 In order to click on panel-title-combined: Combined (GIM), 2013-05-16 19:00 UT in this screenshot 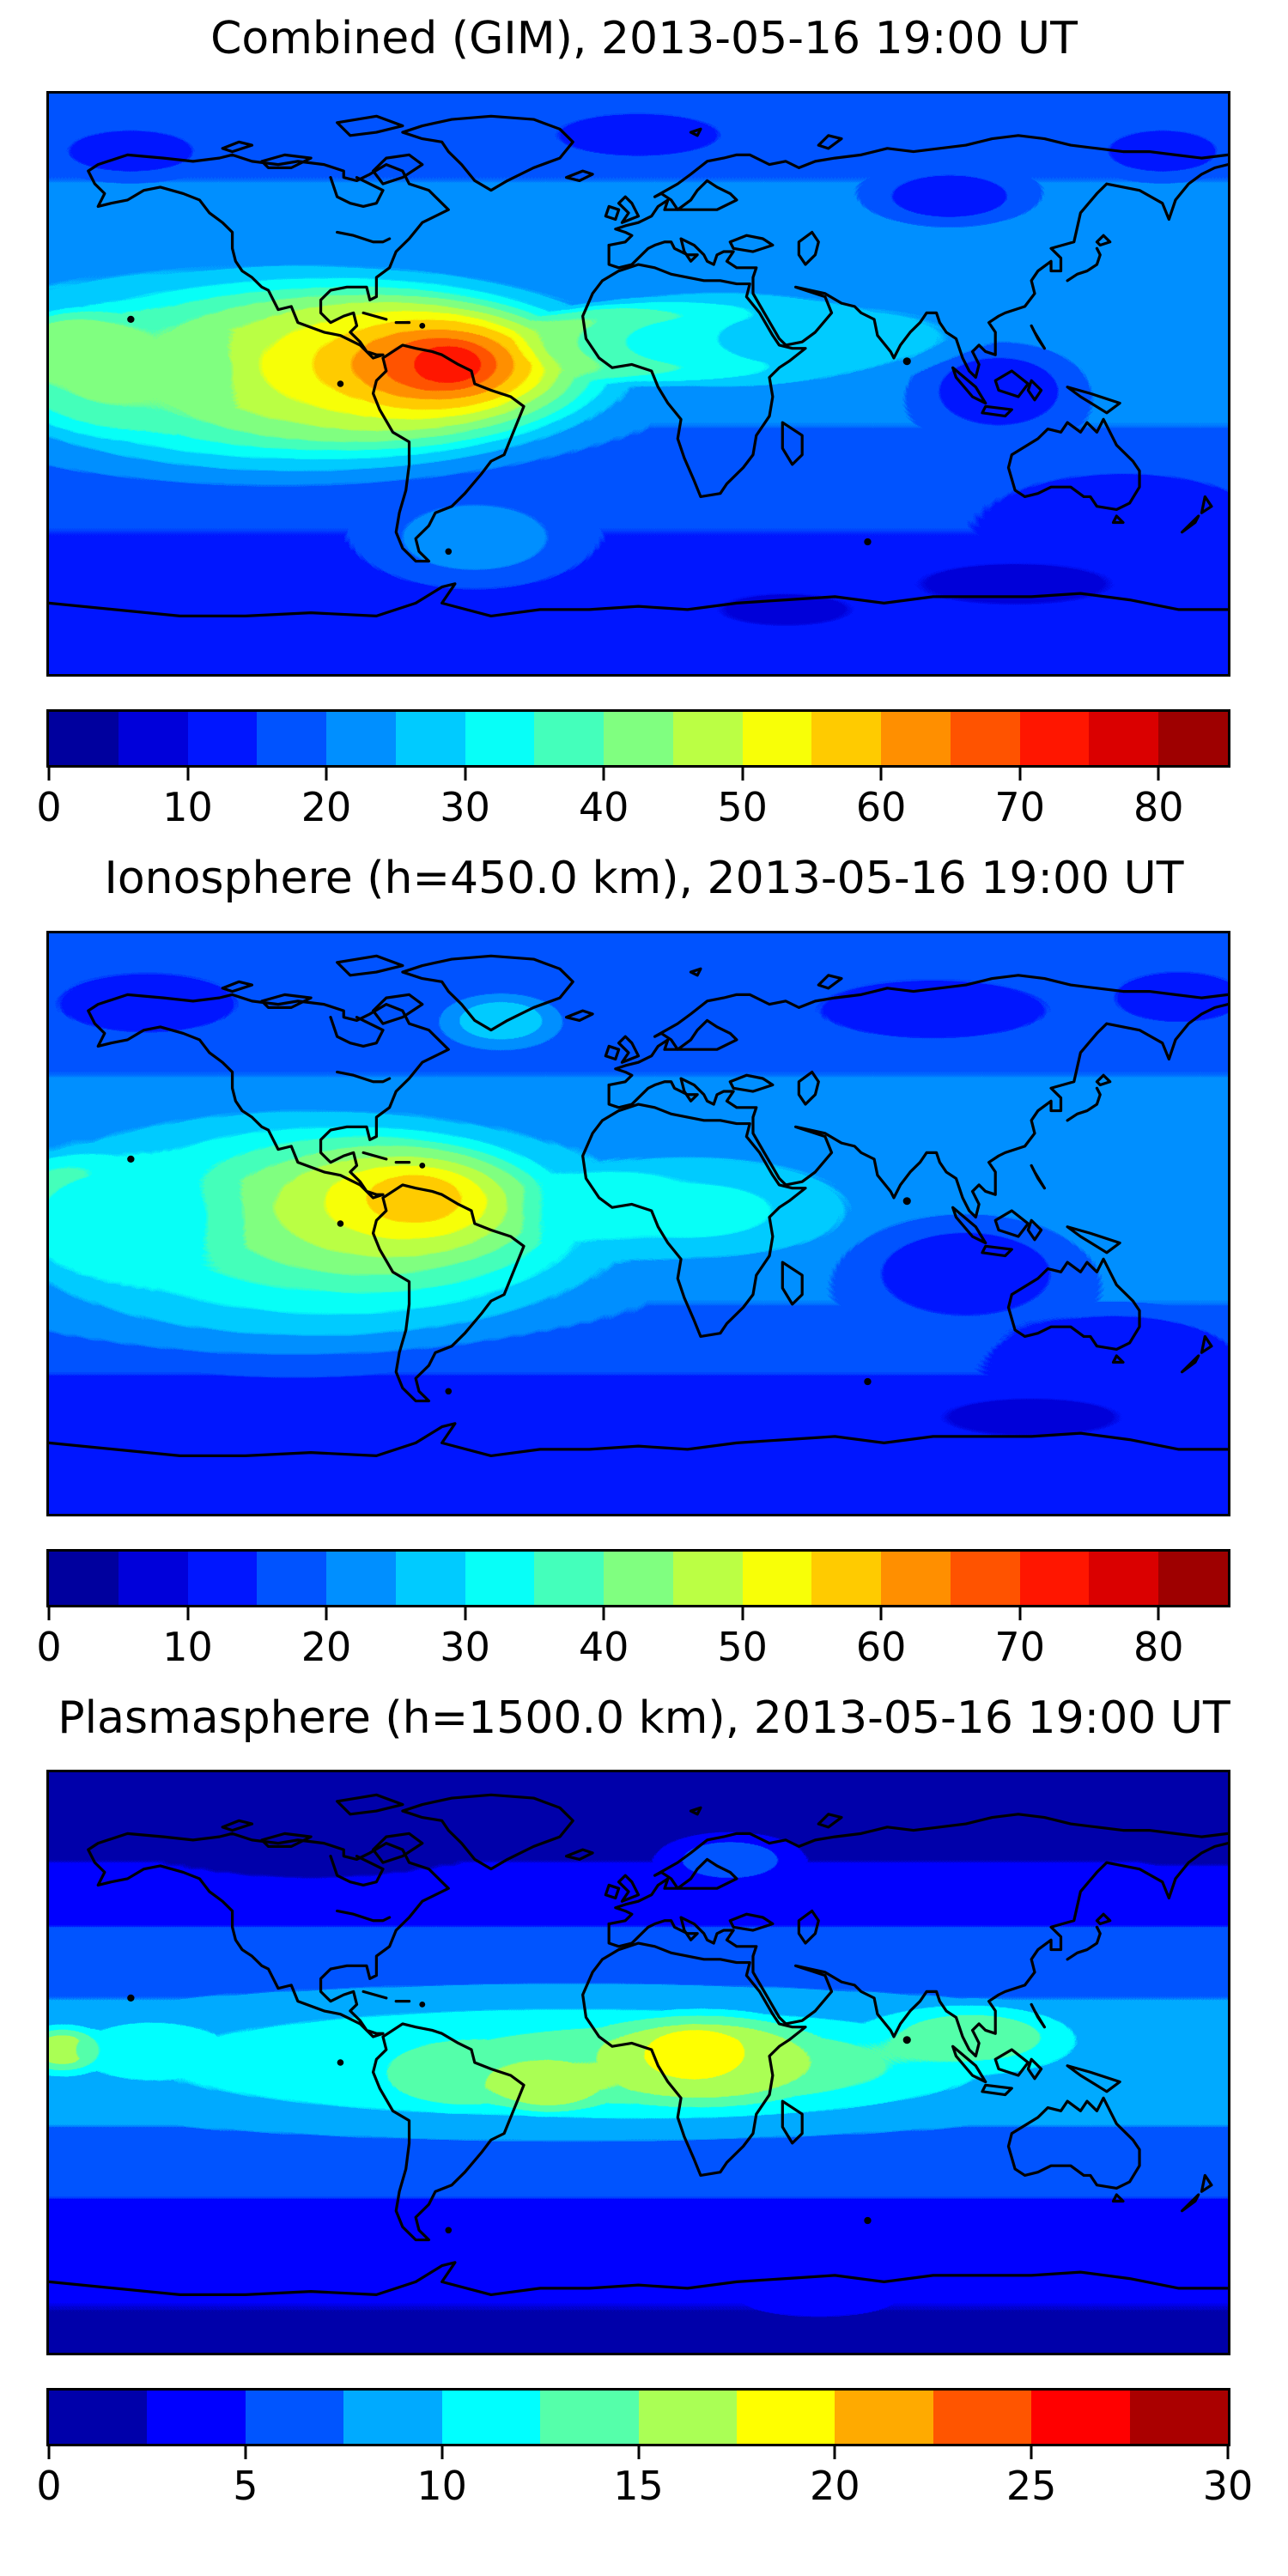, I will do `click(644, 38)`.